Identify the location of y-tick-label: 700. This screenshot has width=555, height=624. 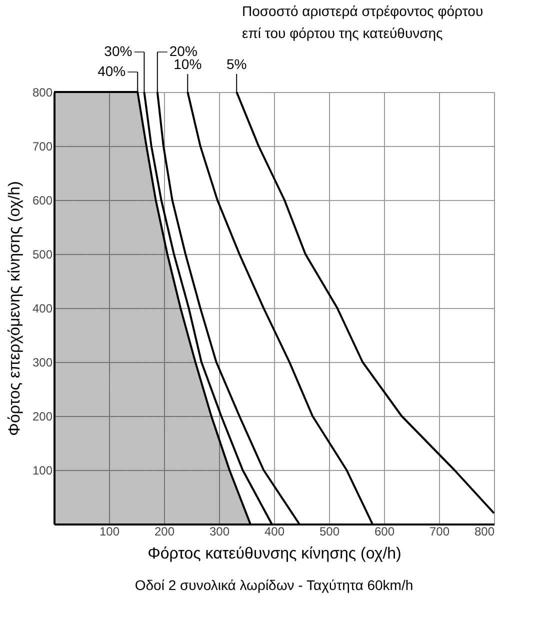
(42, 147).